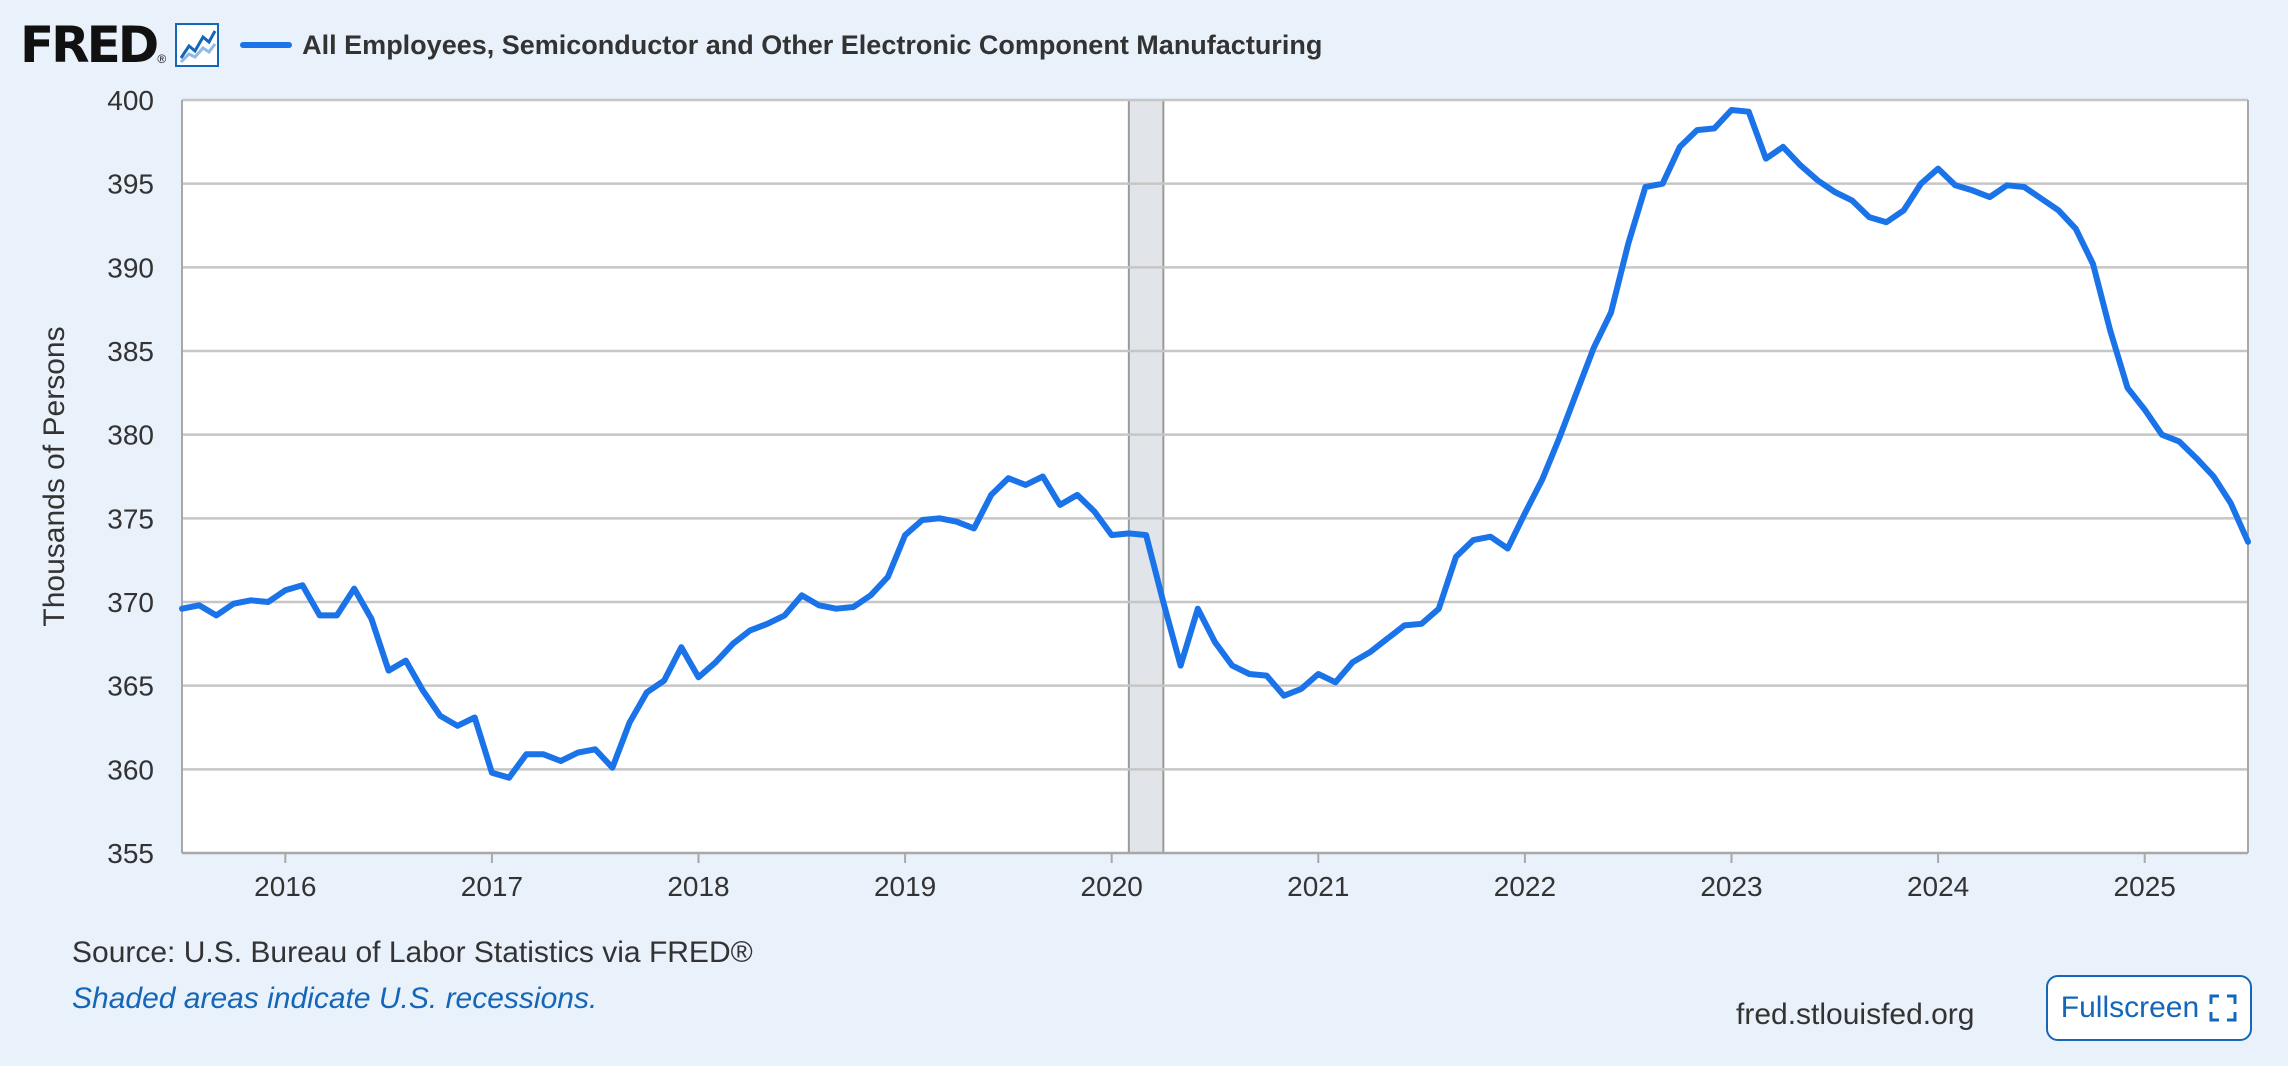 This screenshot has width=2288, height=1066. I want to click on fullscreen-button: Fullscreen, so click(2149, 1008).